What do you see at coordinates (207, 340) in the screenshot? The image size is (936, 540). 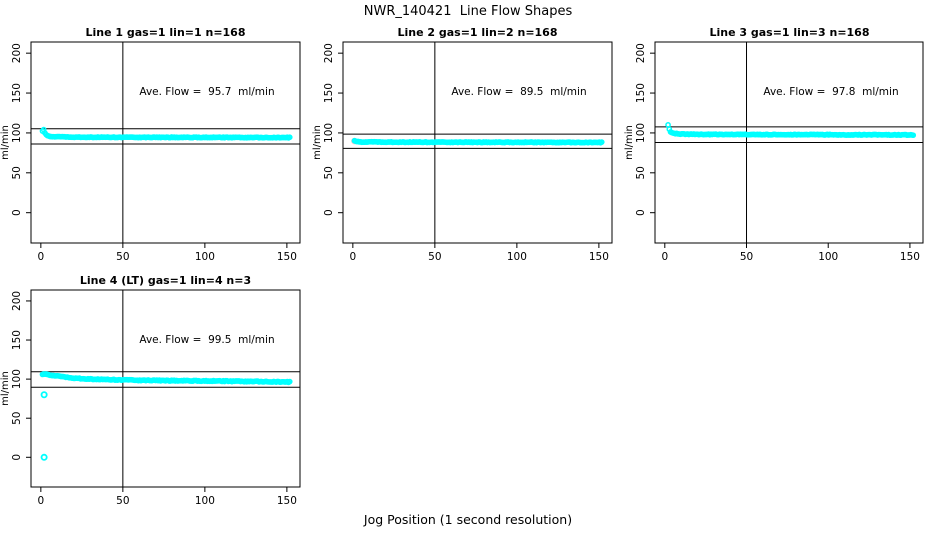 I see `ave-flow-annotation: Ave. Flow = 99.5 ml/min` at bounding box center [207, 340].